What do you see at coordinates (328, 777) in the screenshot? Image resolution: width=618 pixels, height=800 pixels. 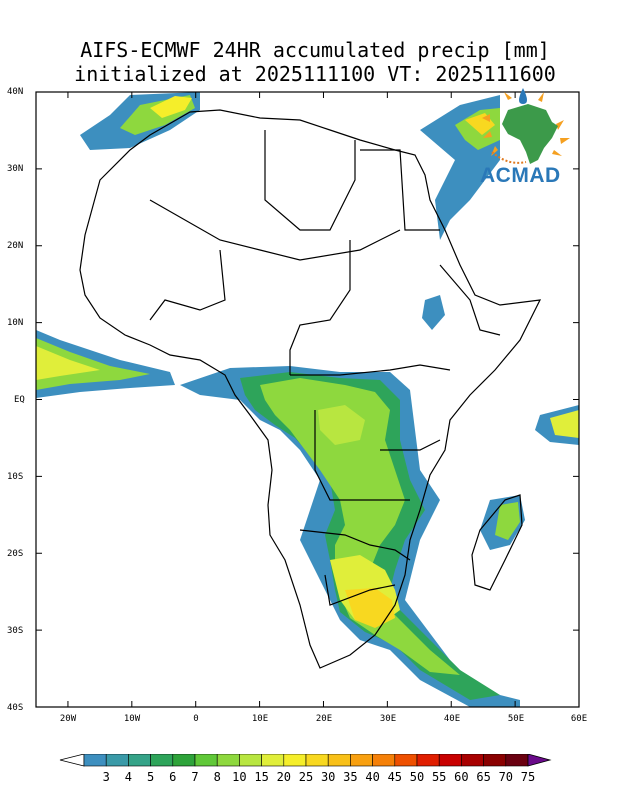 I see `colorbar-label: 30` at bounding box center [328, 777].